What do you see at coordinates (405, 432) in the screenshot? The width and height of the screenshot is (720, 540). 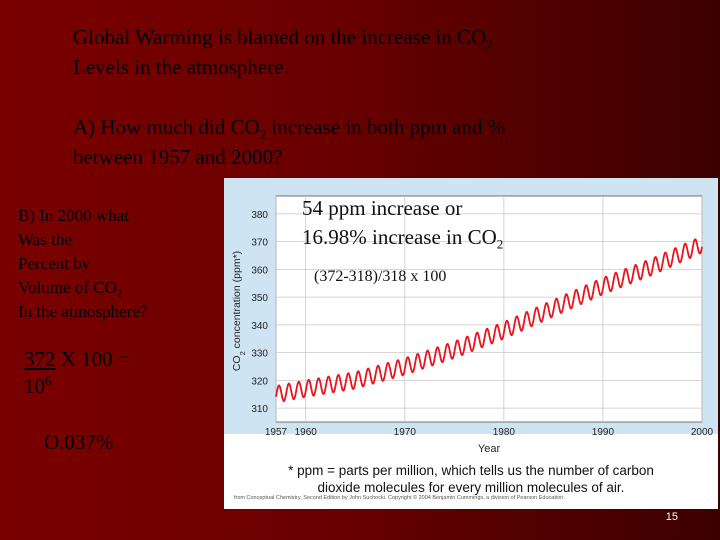 I see `x-tick-label: 1970` at bounding box center [405, 432].